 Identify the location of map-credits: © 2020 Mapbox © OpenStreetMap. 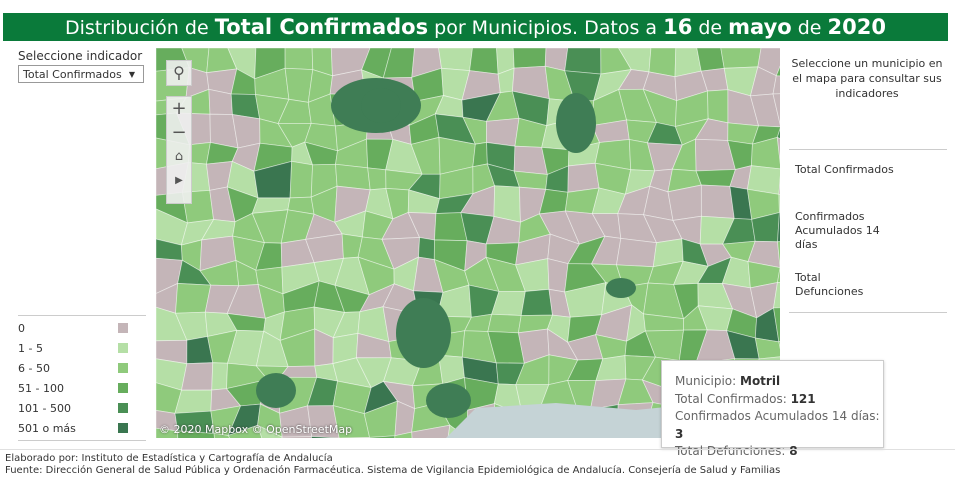
(256, 429).